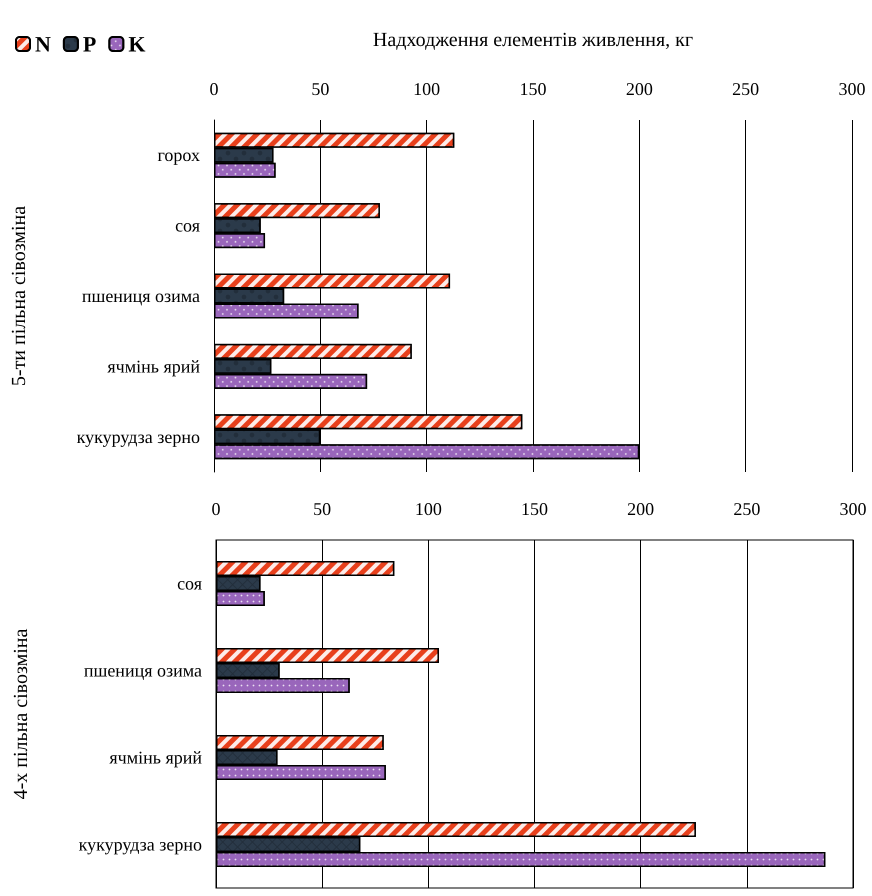 This screenshot has width=872, height=896. I want to click on y-tick-label: горох, so click(179, 155).